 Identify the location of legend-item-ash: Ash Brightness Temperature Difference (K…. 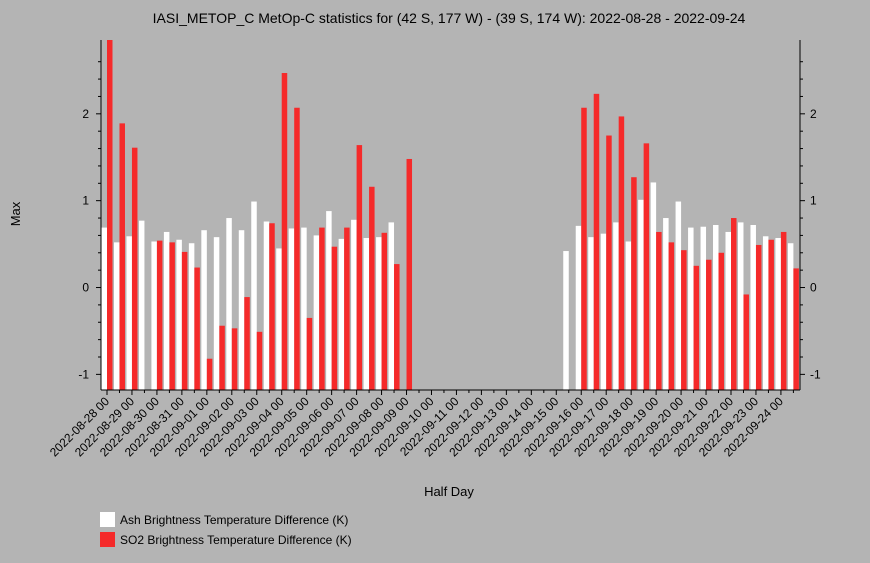
(224, 519).